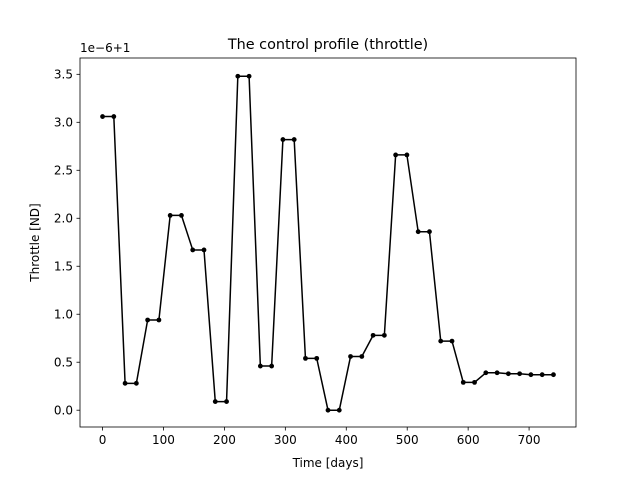 Image resolution: width=640 pixels, height=480 pixels. Describe the element at coordinates (63, 219) in the screenshot. I see `y-tick-label: 2.0` at that location.